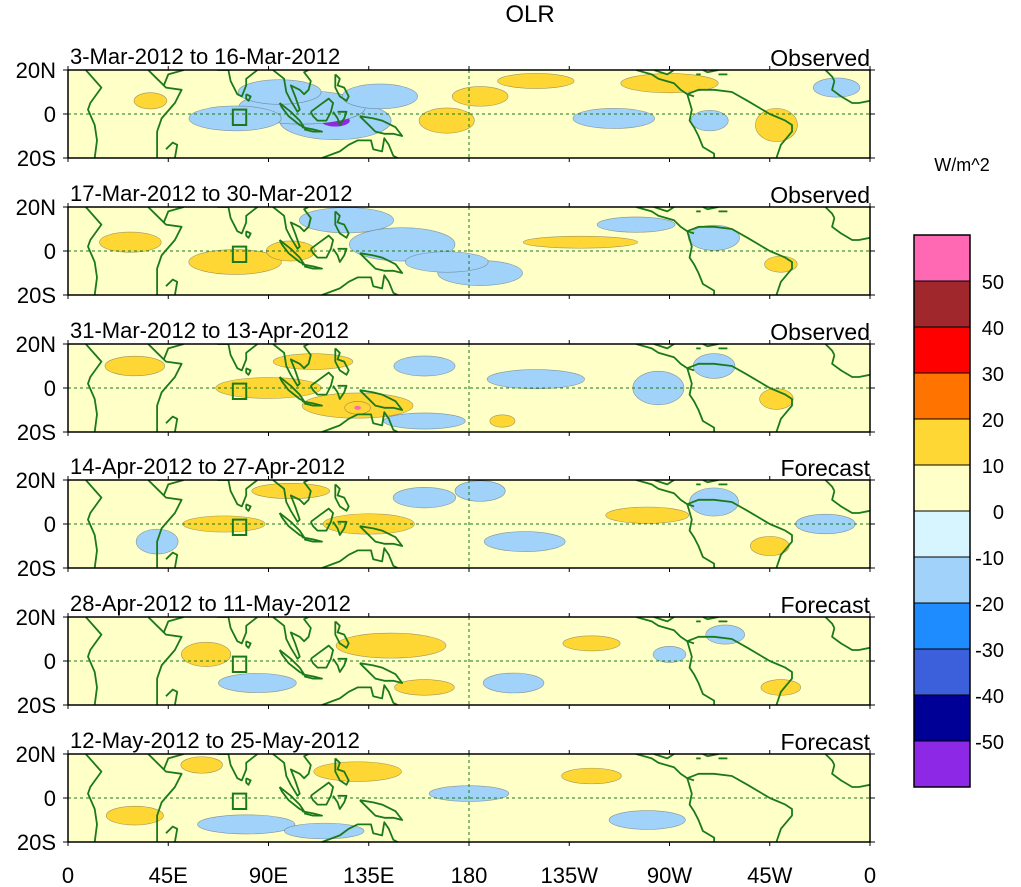  Describe the element at coordinates (211, 193) in the screenshot. I see `panel-period: 17-Mar-2012 to 30-Mar-2012` at that location.